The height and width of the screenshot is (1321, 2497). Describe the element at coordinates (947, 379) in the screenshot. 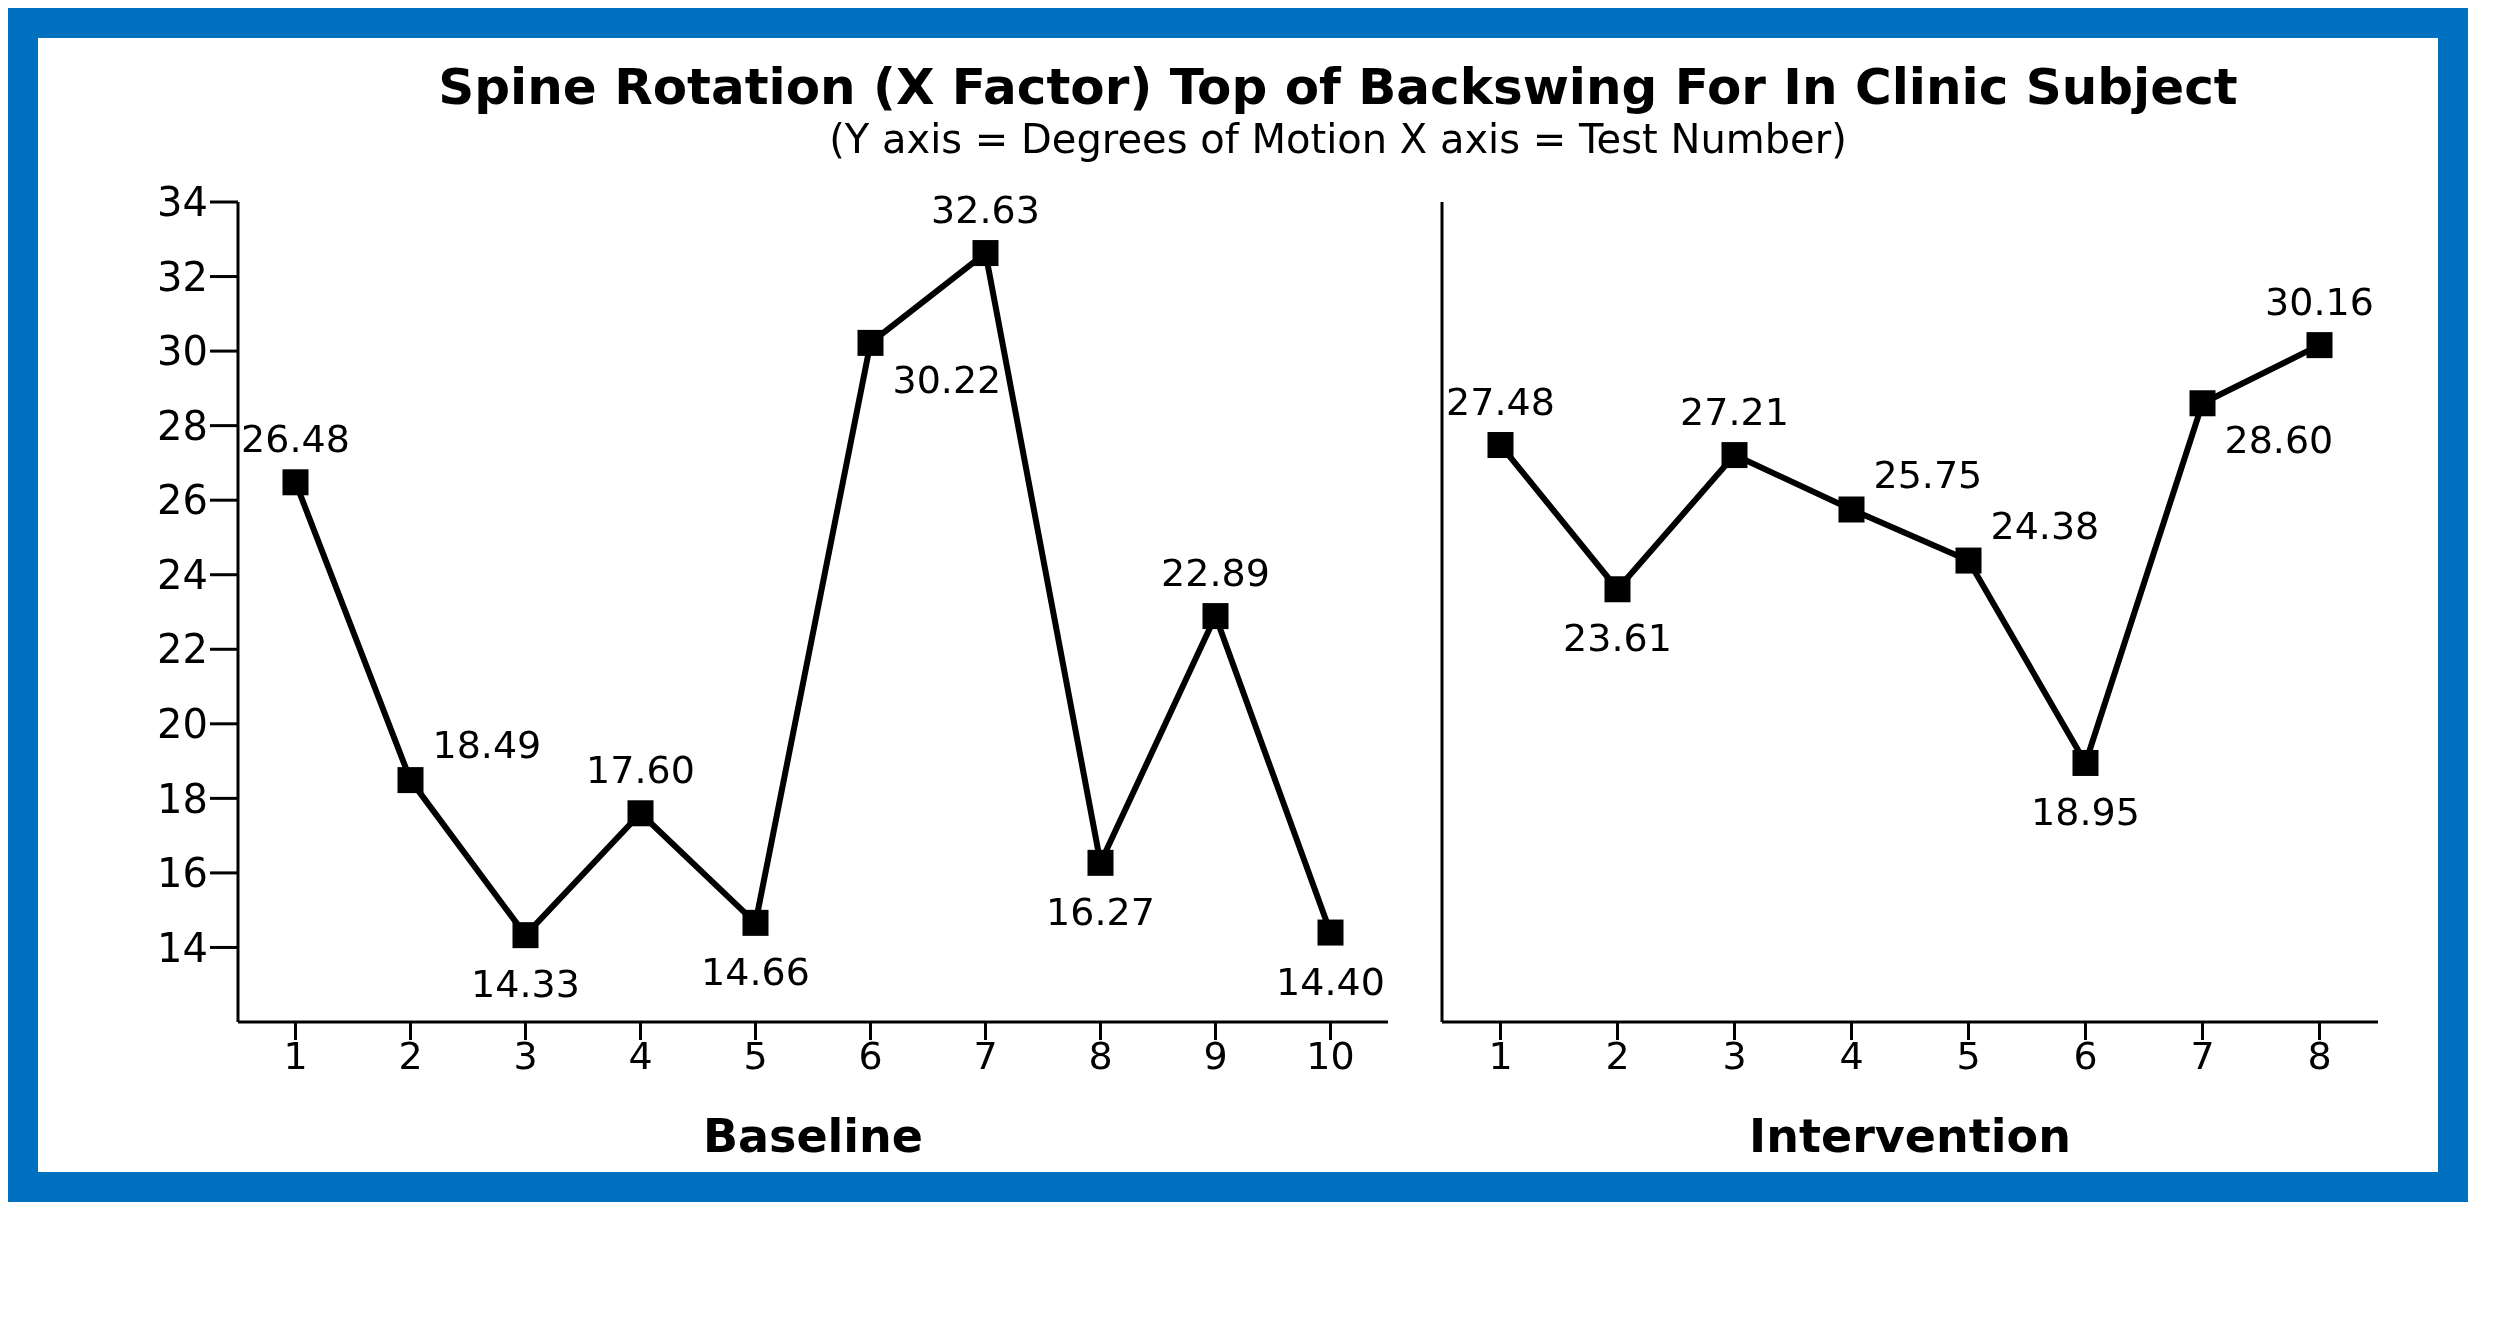

I see `data-label: 30.22` at that location.